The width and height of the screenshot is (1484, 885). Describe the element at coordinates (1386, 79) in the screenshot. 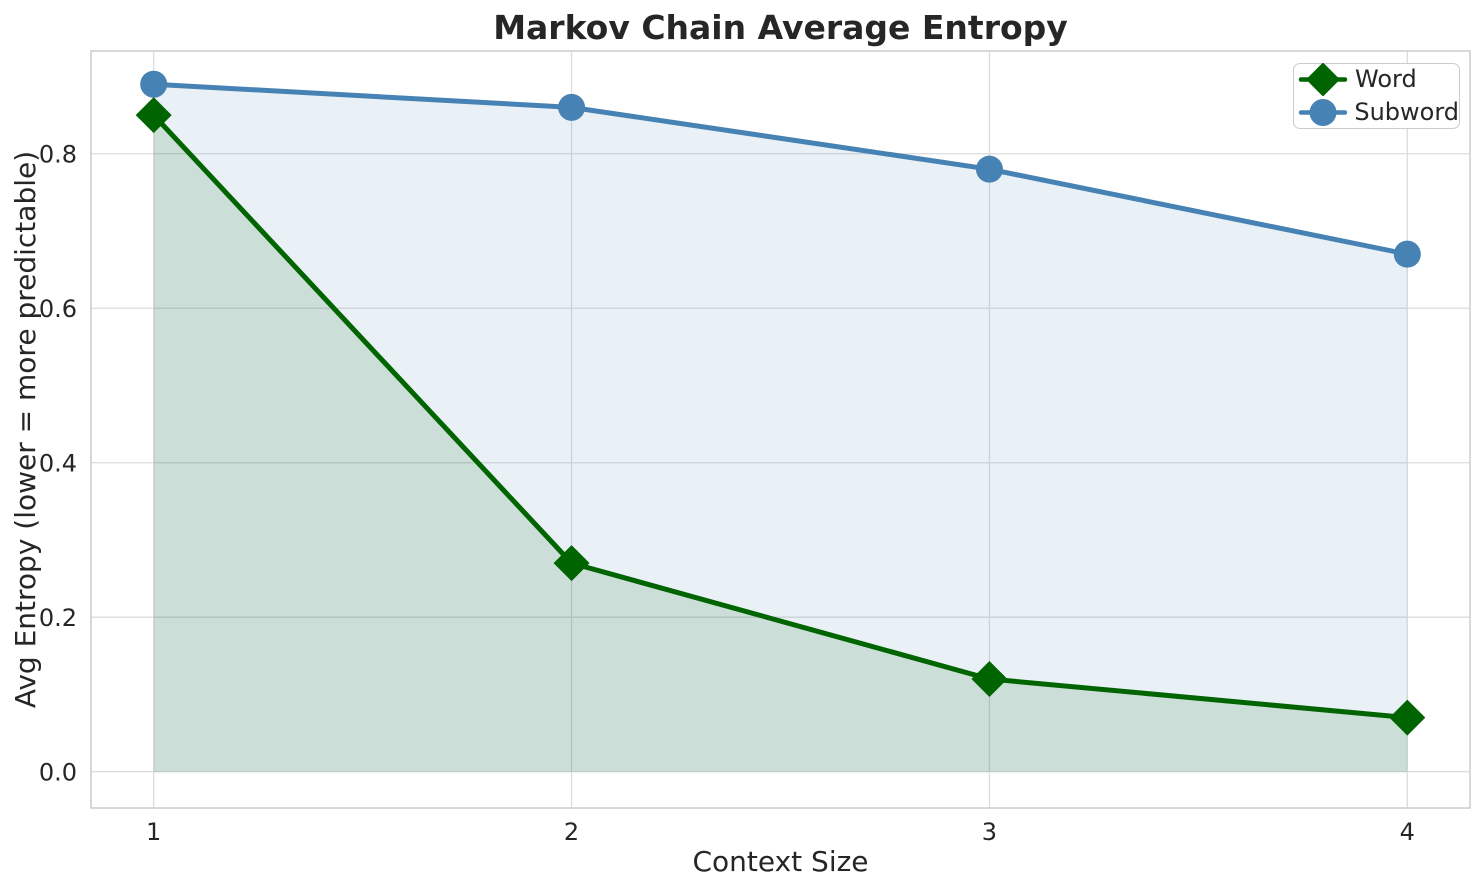

I see `legend-label-word: Word` at that location.